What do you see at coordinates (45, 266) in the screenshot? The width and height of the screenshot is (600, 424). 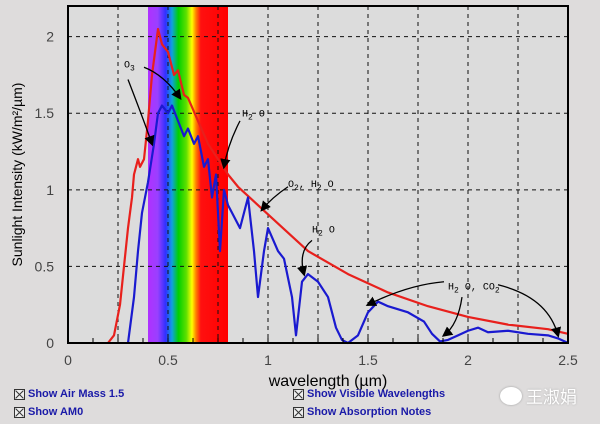 I see `y-tick-label: 0.5` at bounding box center [45, 266].